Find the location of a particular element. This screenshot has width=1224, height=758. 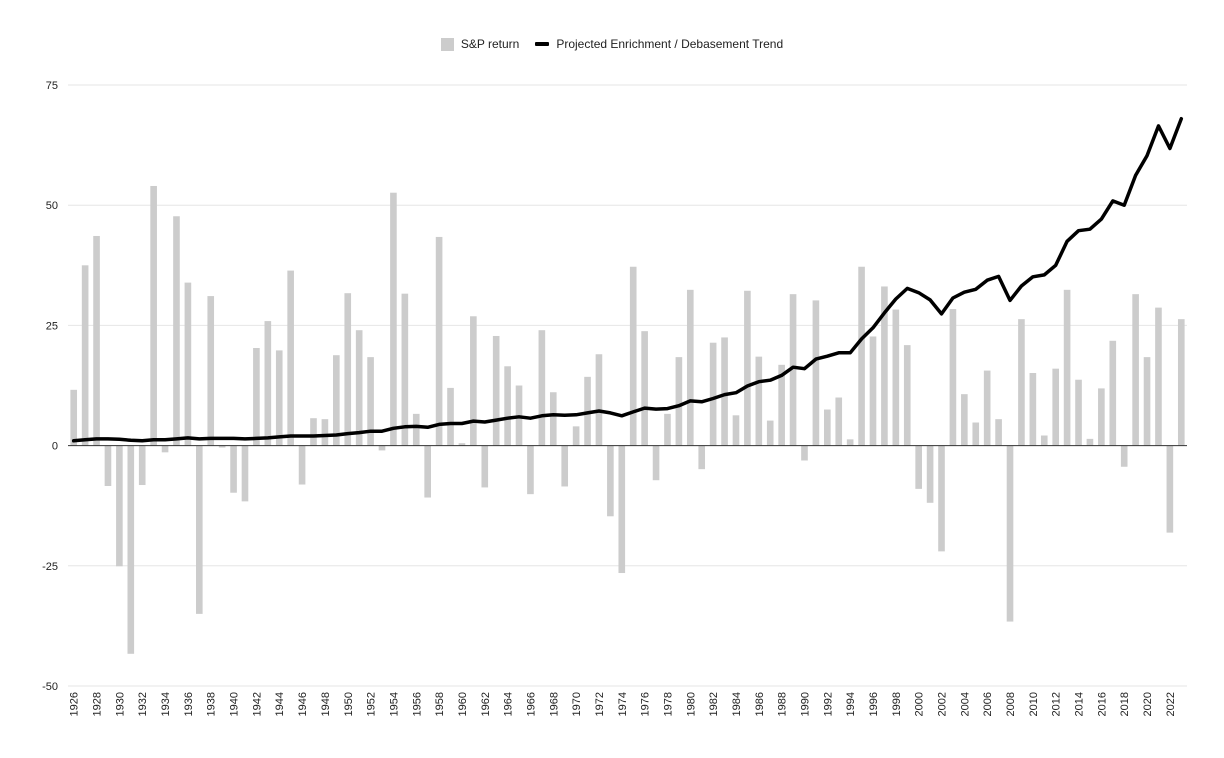

bar-1938 is located at coordinates (211, 371).